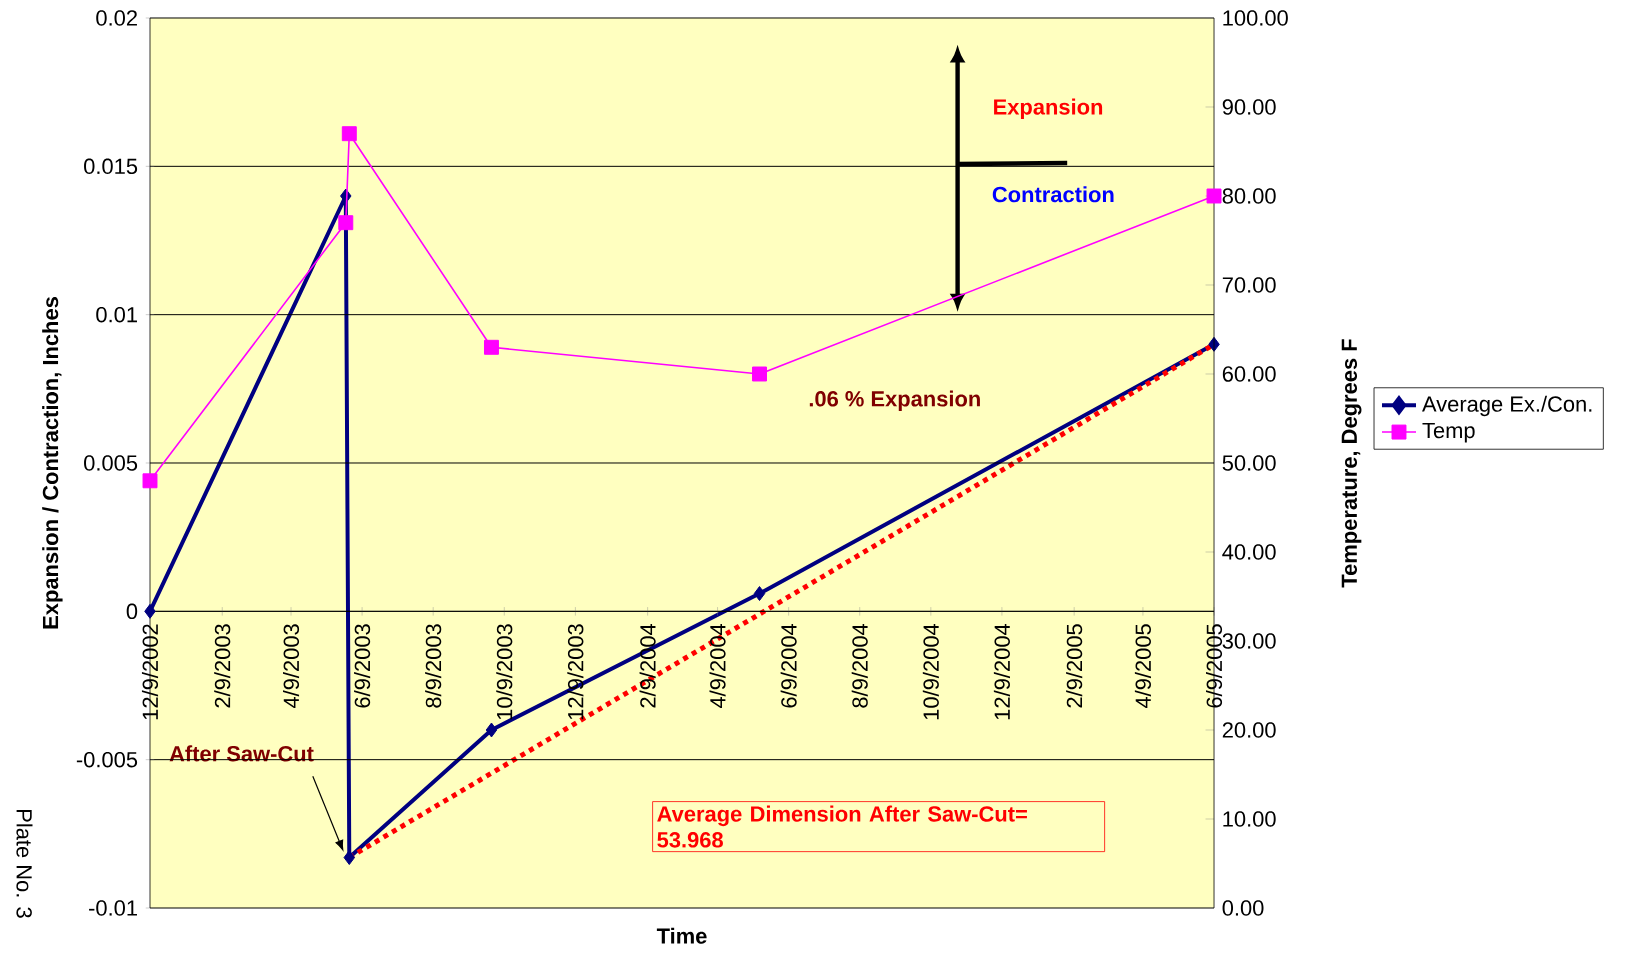  I want to click on annotation: Expansion, so click(1048, 108).